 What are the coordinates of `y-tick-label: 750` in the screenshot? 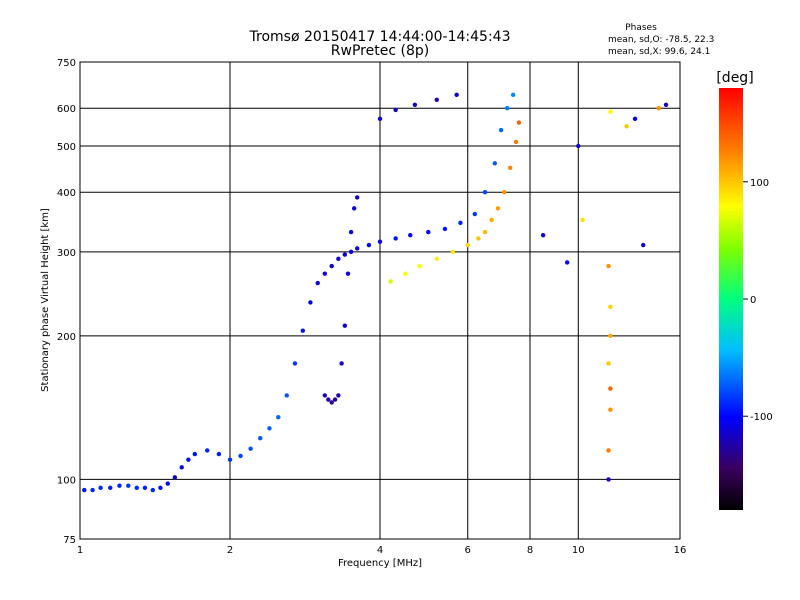 It's located at (66, 63).